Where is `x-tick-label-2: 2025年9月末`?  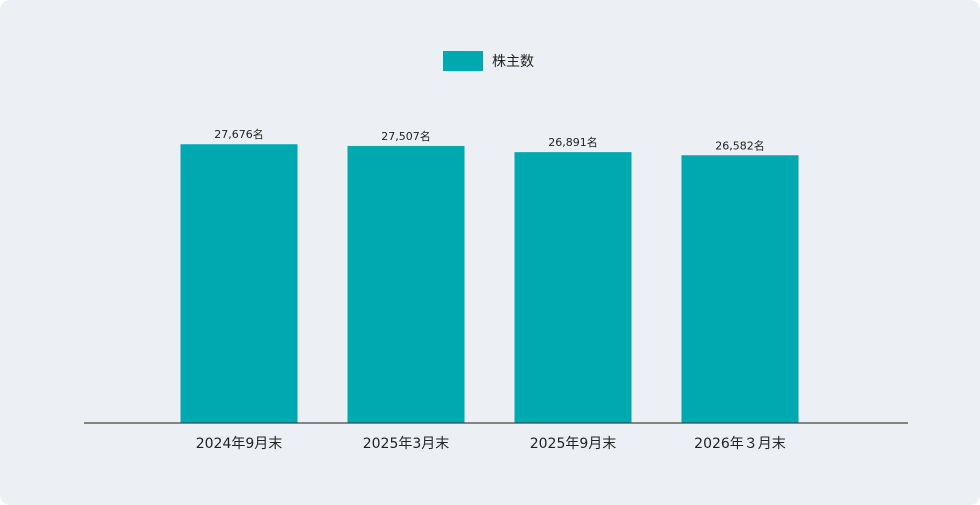
x-tick-label-2: 2025年9月末 is located at coordinates (573, 444).